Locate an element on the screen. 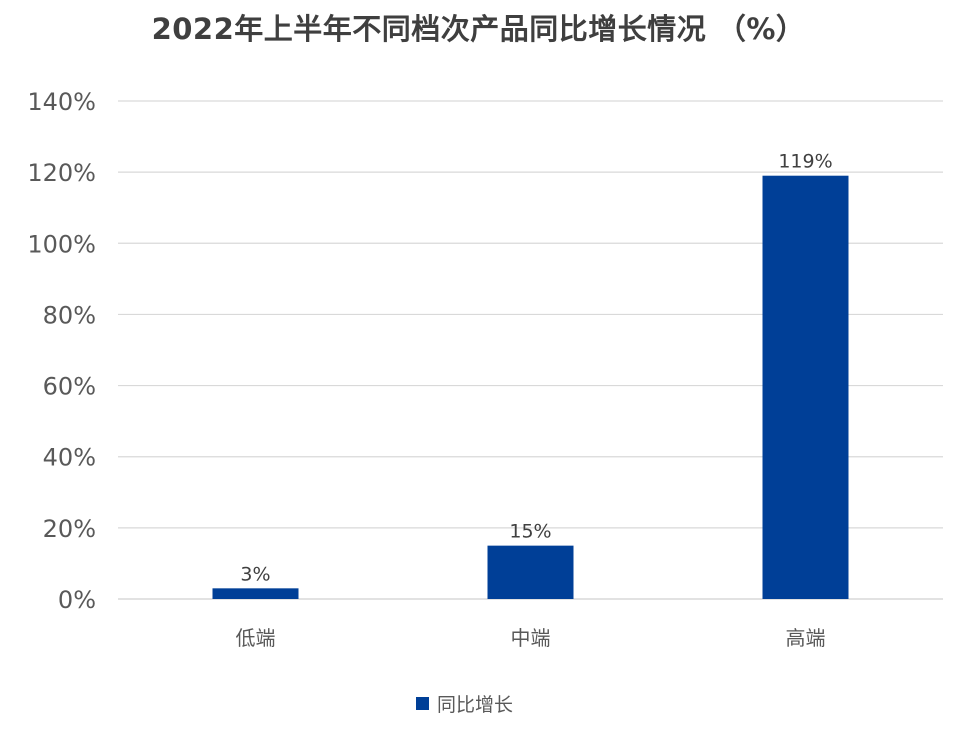 This screenshot has height=733, width=957. data-label: 3% is located at coordinates (255, 574).